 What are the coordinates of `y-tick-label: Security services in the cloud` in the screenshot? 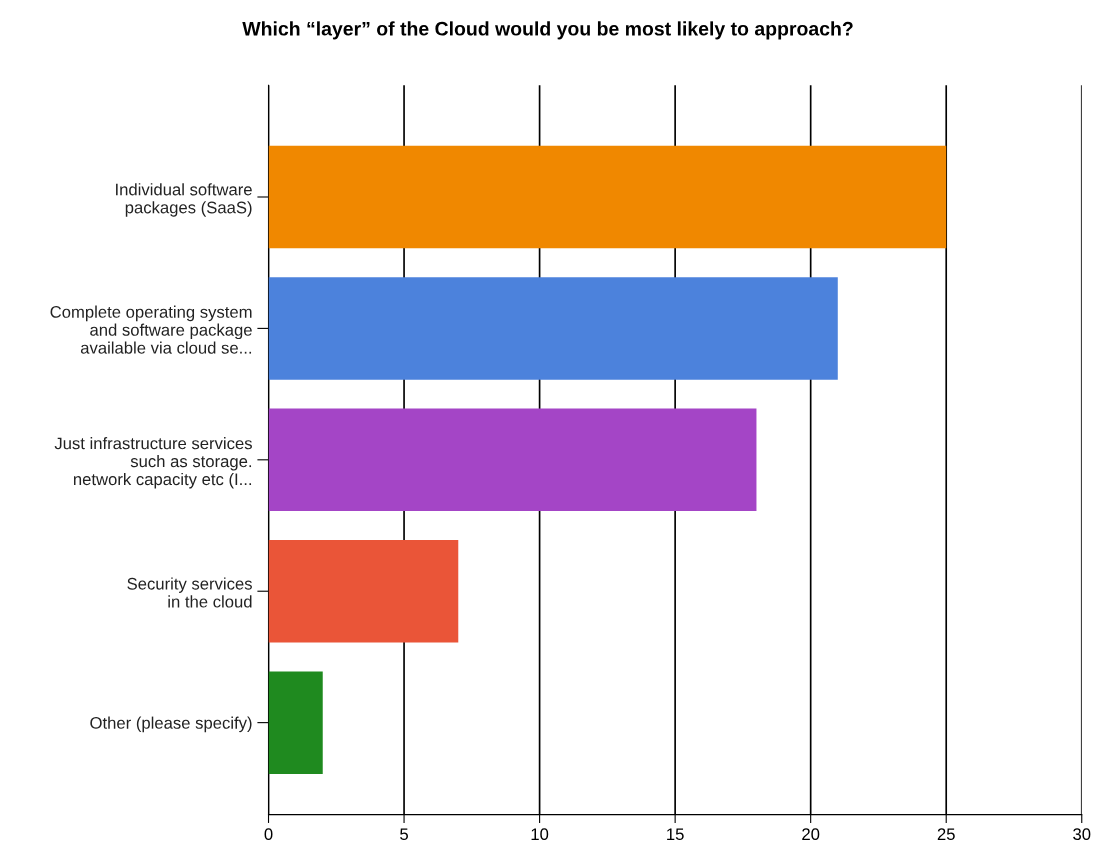 It's located at (189, 592).